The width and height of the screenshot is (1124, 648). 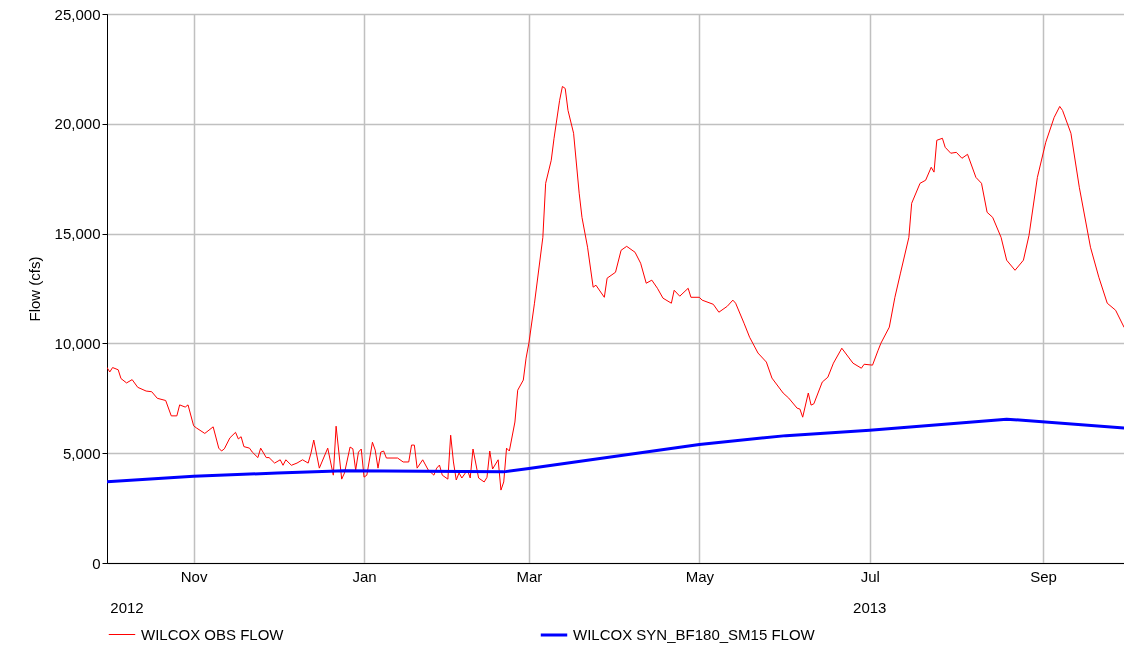 I want to click on x-tick-label: Sep, so click(x=1043, y=576).